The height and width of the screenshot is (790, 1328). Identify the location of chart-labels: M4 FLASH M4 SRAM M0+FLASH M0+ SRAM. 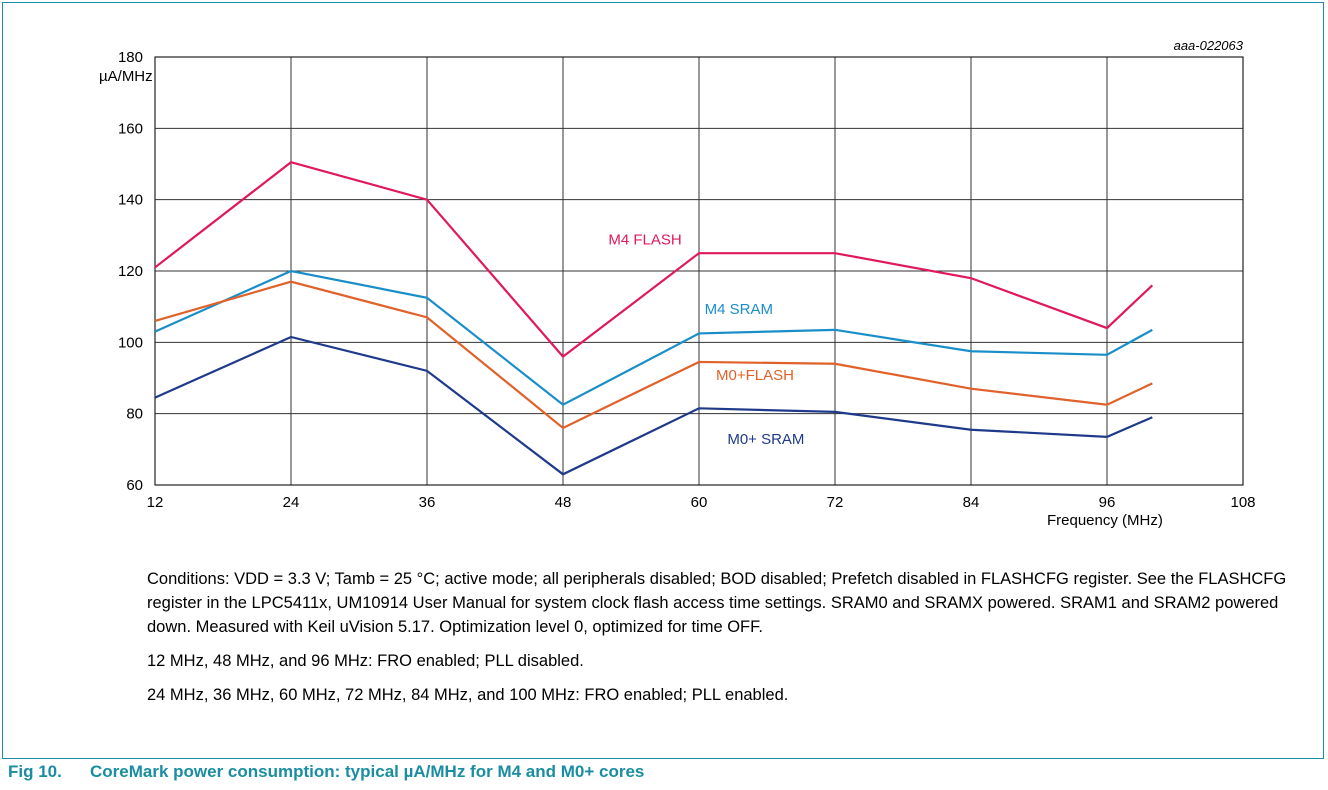
(706, 339).